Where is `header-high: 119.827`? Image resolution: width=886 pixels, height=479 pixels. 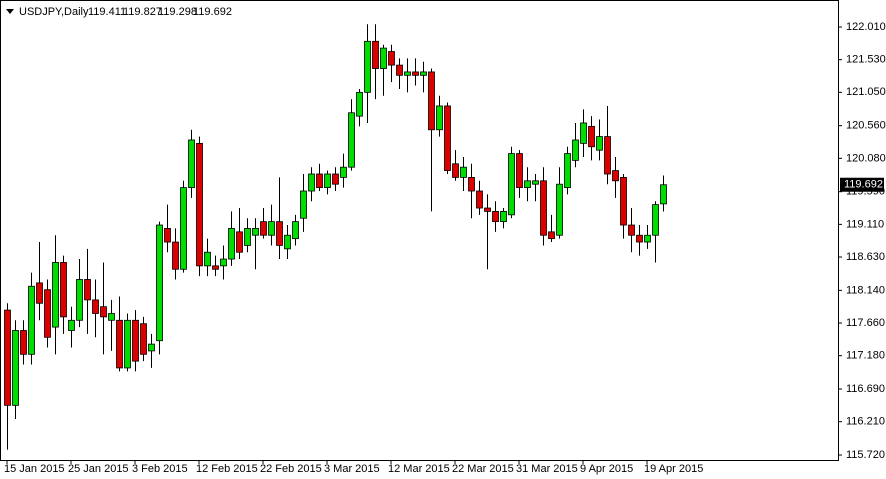
header-high: 119.827 is located at coordinates (142, 12).